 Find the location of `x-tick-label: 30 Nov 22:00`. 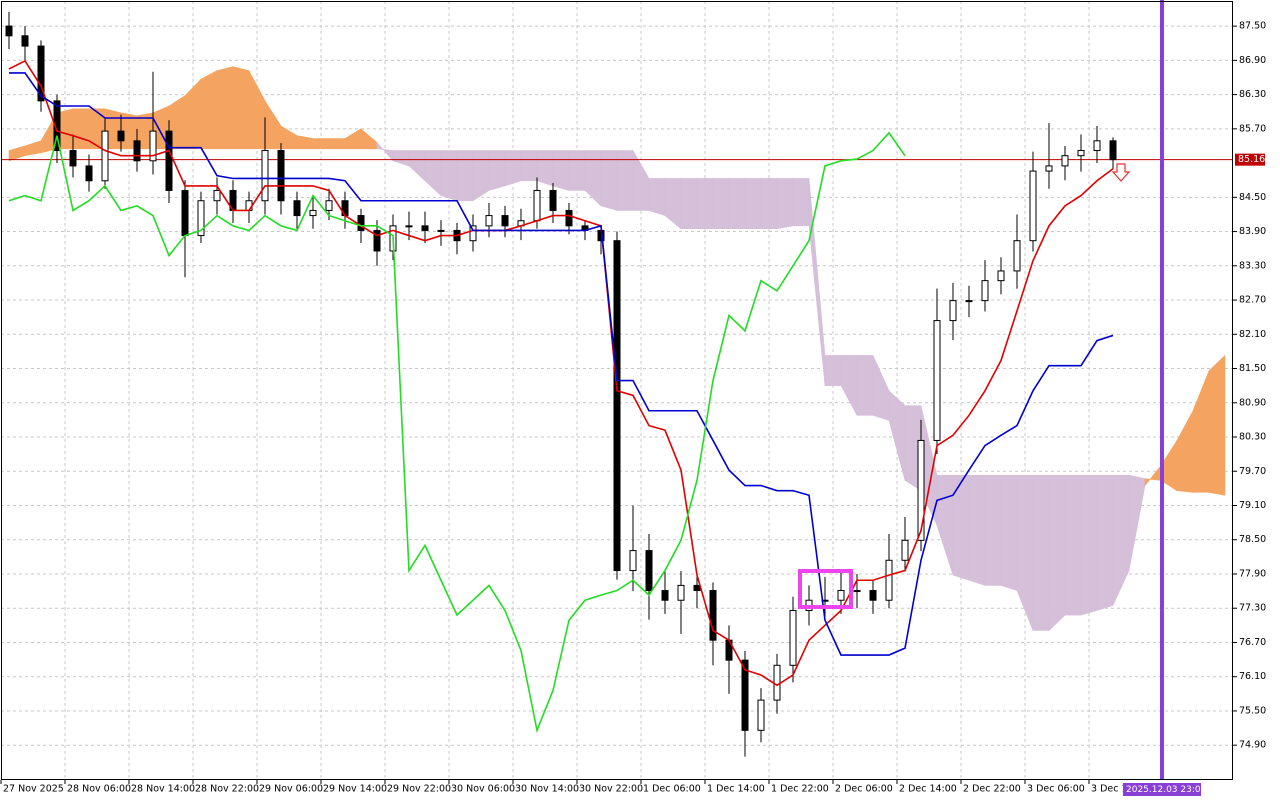

x-tick-label: 30 Nov 22:00 is located at coordinates (611, 789).